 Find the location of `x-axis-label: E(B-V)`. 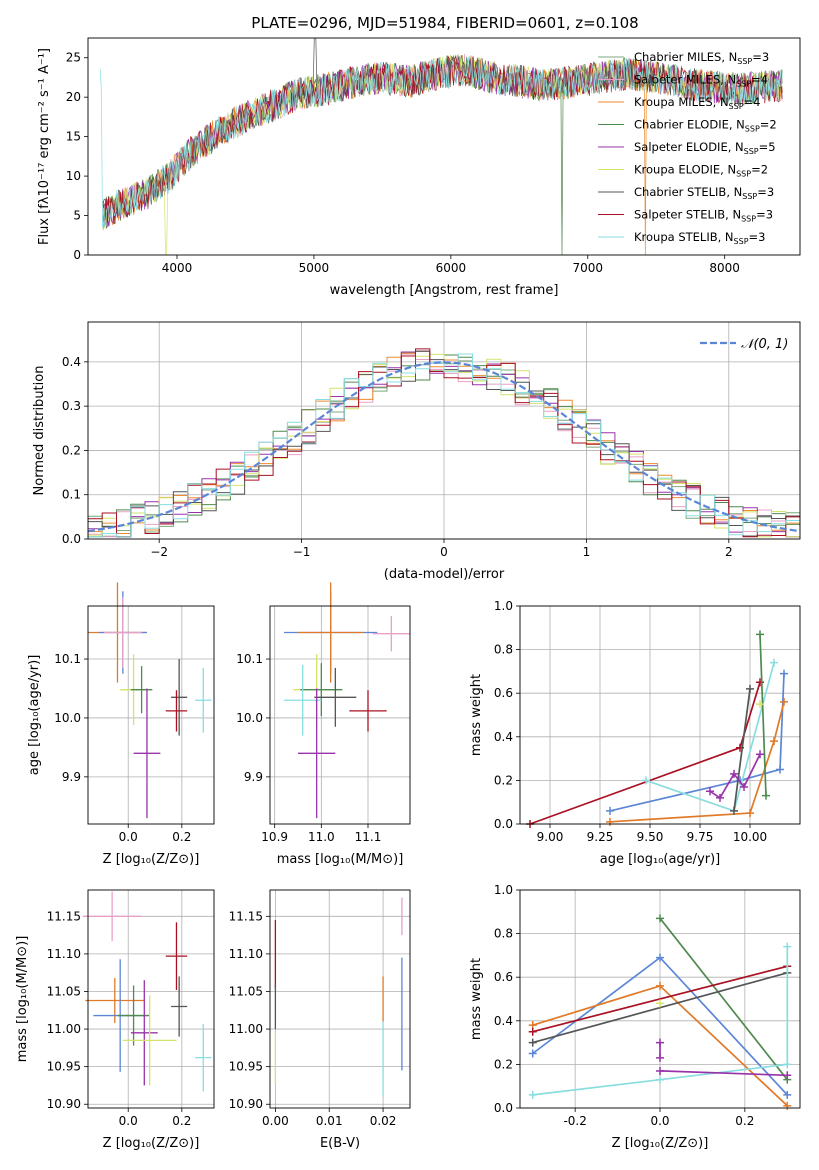

x-axis-label: E(B-V) is located at coordinates (340, 1143).